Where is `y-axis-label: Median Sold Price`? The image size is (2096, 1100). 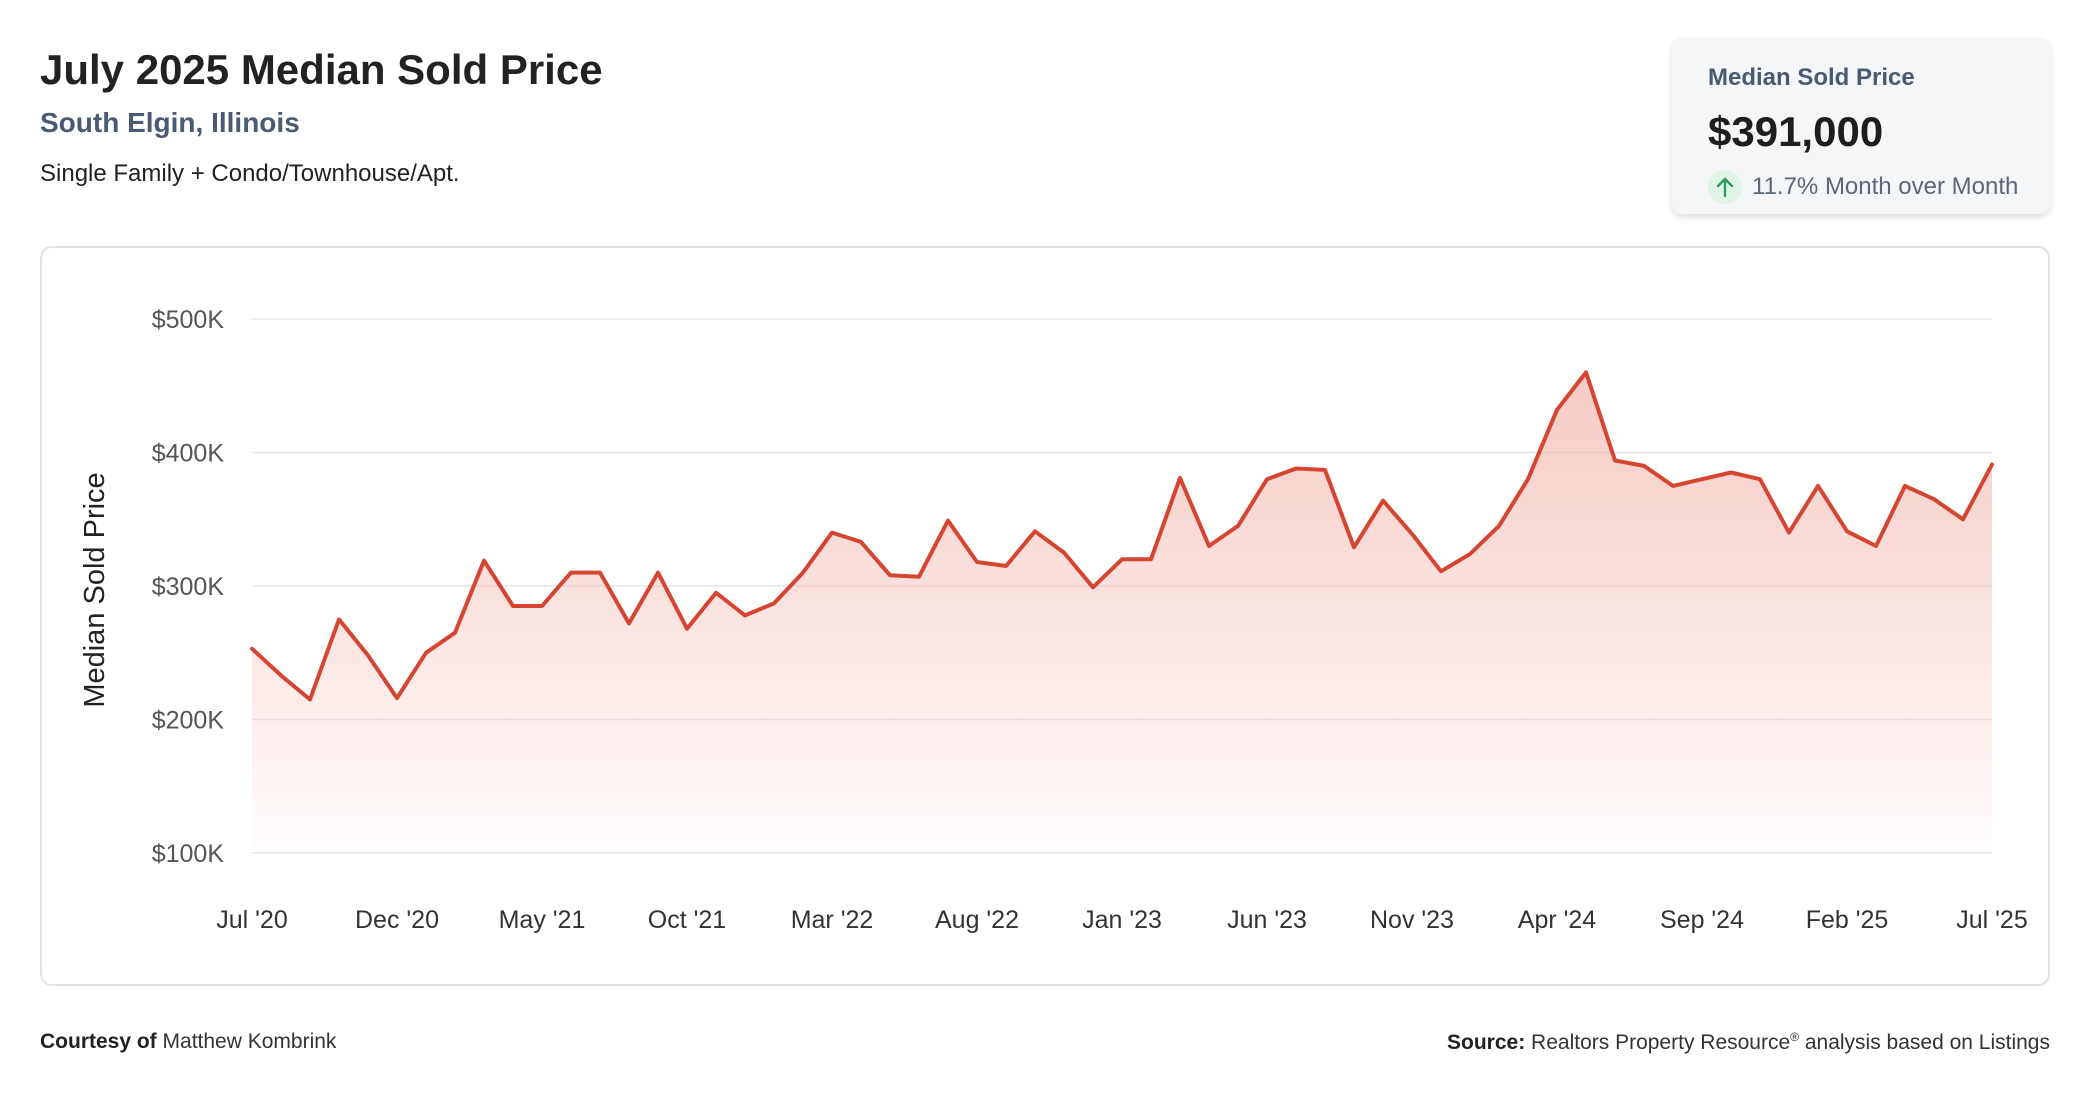 y-axis-label: Median Sold Price is located at coordinates (95, 589).